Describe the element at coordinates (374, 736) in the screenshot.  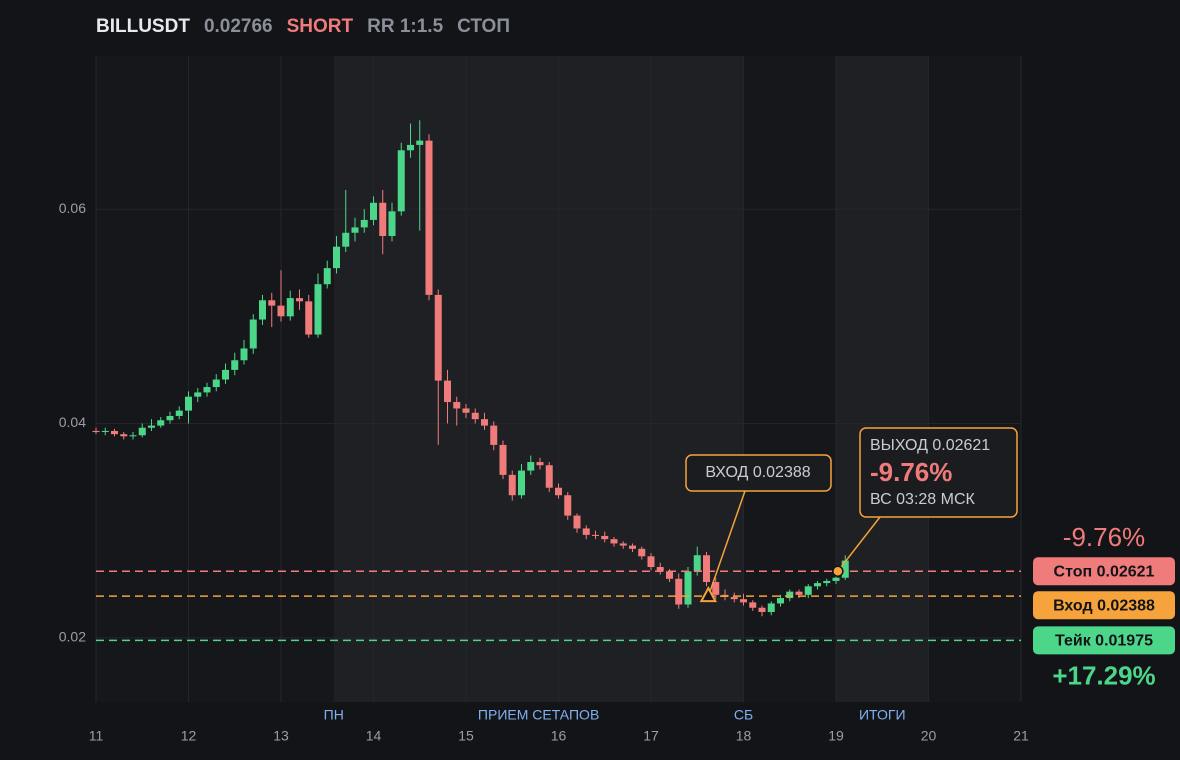
I see `x-tick-label: 14` at that location.